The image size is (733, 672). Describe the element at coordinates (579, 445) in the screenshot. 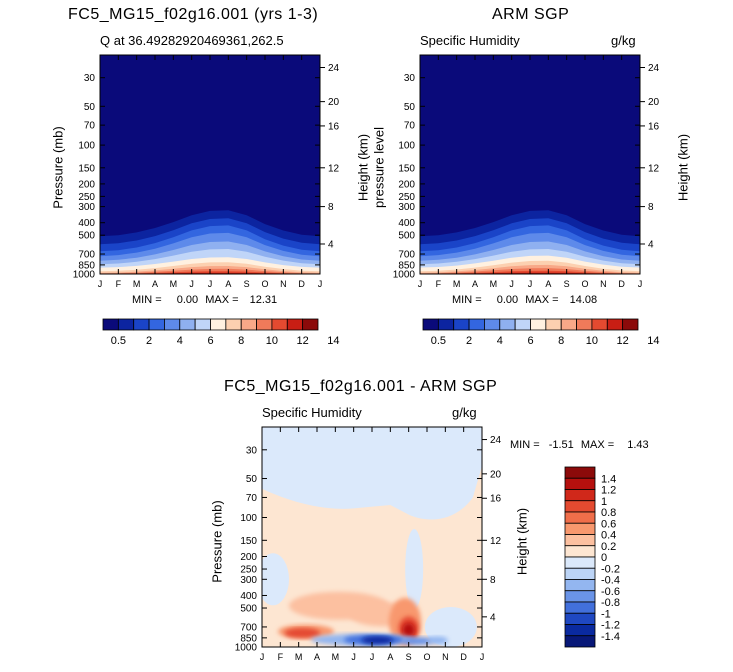

I see `panel3-minmax: MIN = -1.51 MAX = 1.43` at that location.